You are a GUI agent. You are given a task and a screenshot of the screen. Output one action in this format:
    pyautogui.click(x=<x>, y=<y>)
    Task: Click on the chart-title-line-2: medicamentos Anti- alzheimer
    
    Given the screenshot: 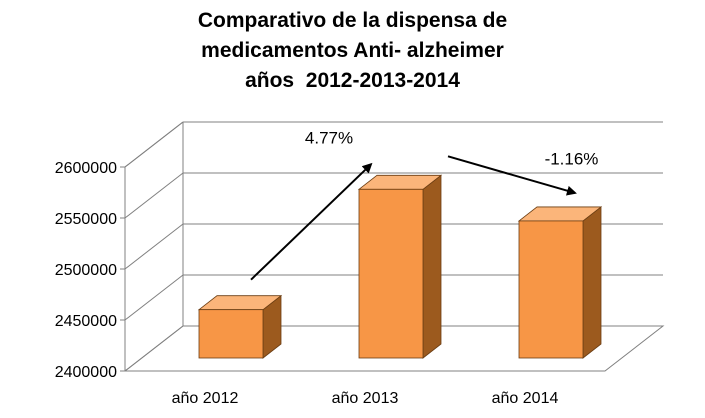 What is the action you would take?
    pyautogui.click(x=352, y=50)
    